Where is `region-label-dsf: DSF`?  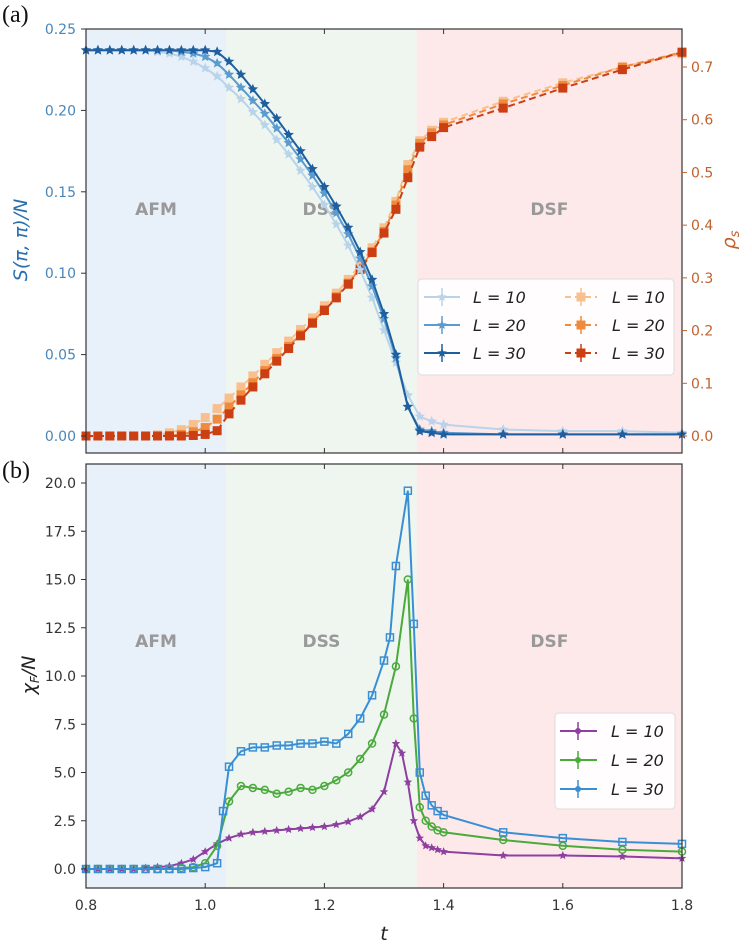
region-label-dsf: DSF is located at coordinates (549, 210).